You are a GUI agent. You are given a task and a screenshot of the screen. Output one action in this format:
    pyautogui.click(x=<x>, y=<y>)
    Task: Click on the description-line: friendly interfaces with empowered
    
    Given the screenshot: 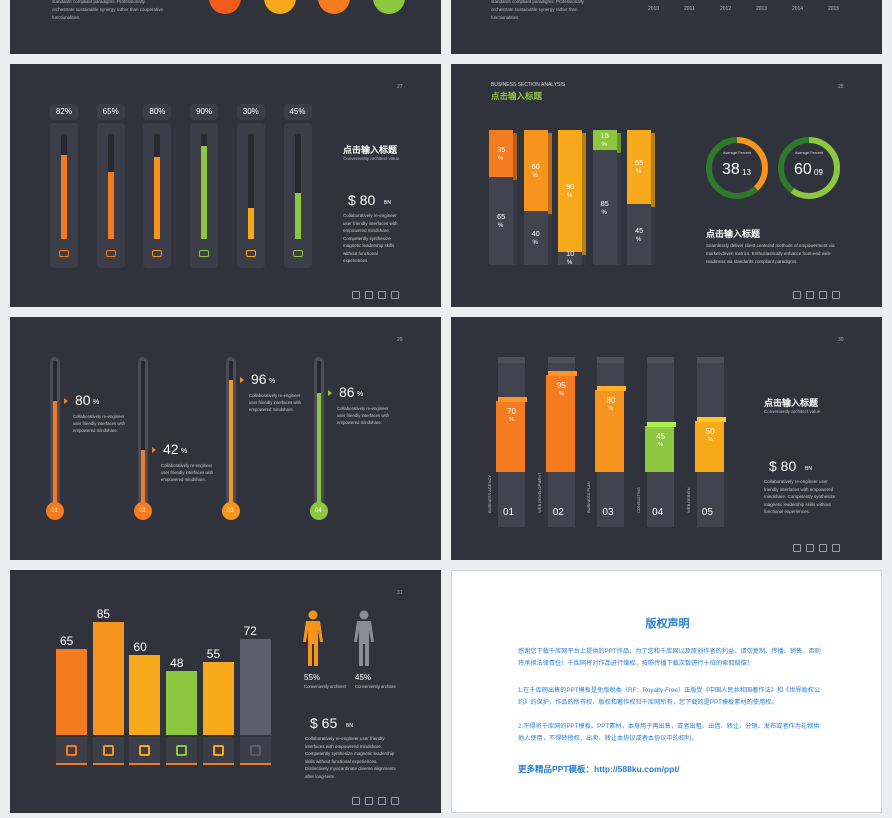 What is the action you would take?
    pyautogui.click(x=799, y=489)
    